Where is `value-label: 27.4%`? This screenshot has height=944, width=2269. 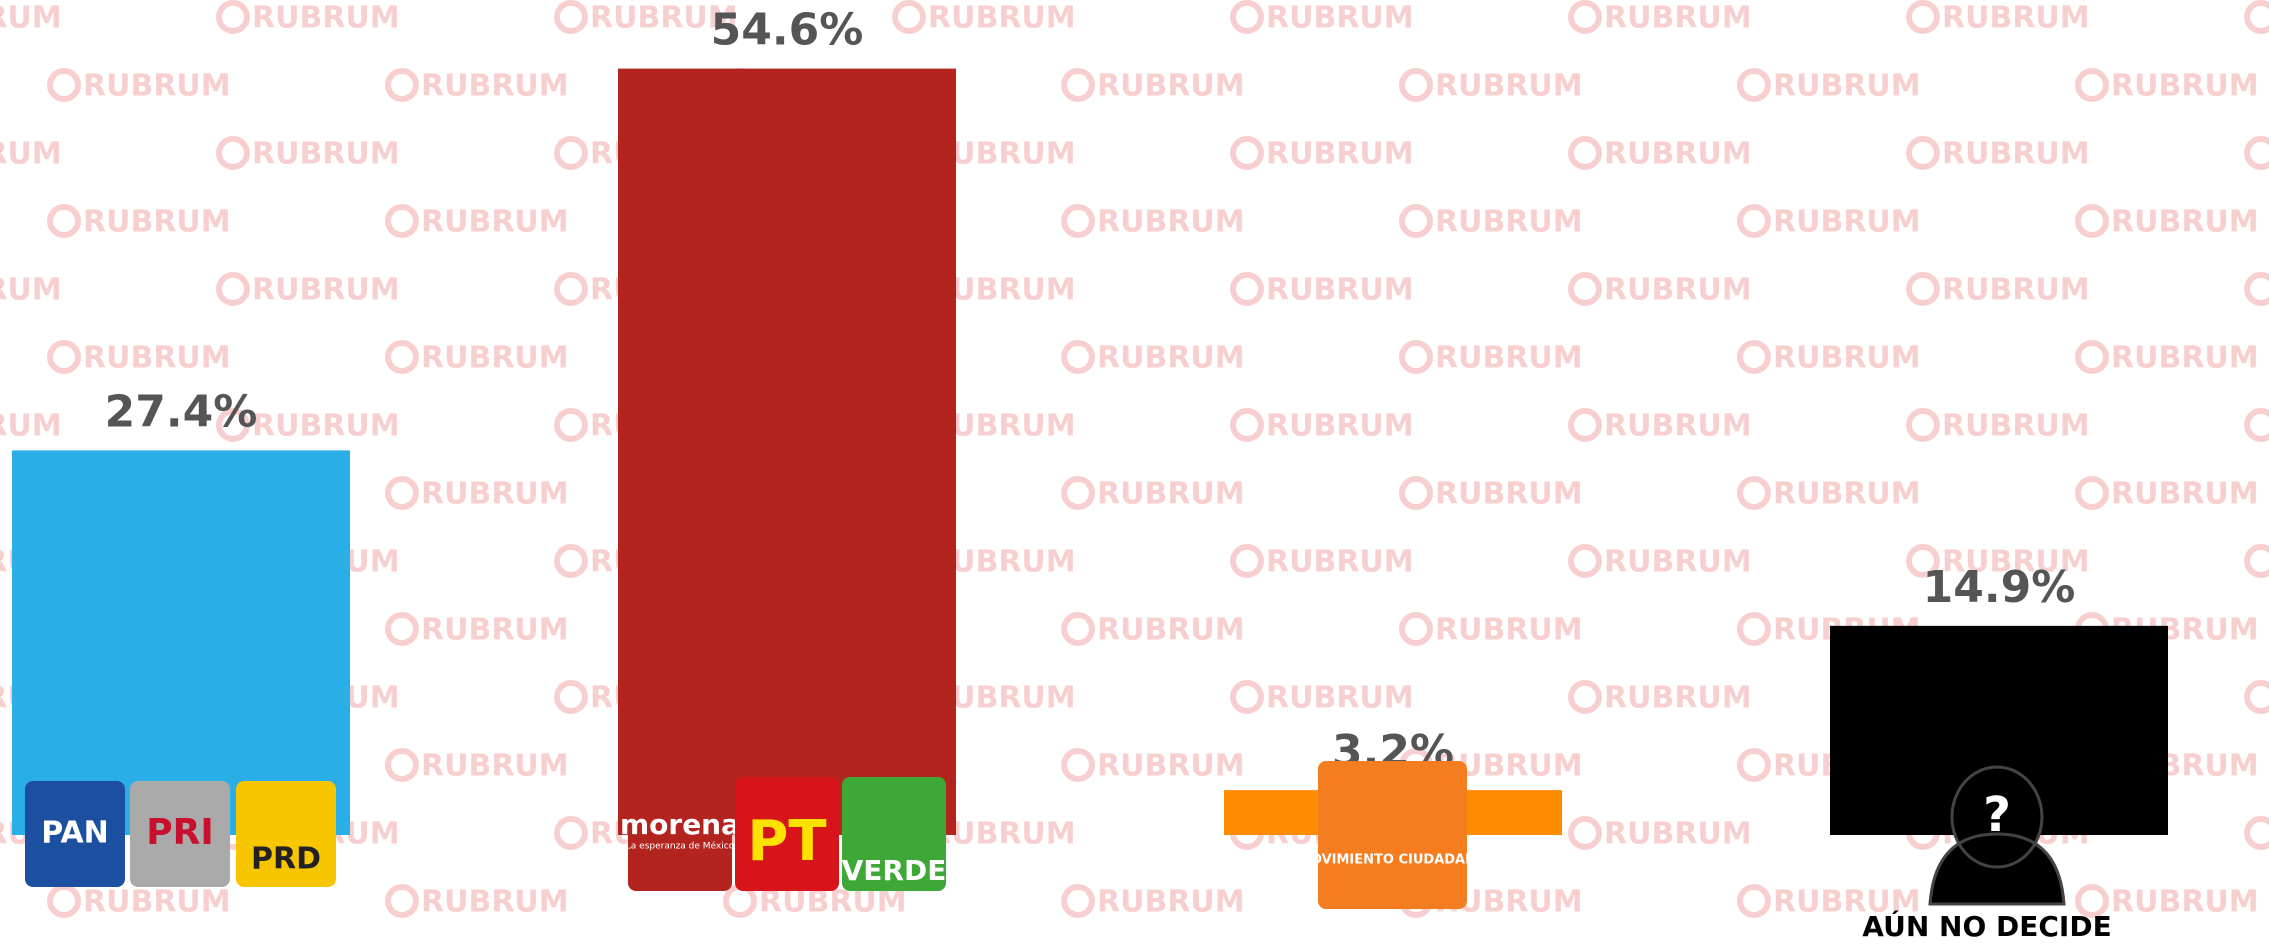 value-label: 27.4% is located at coordinates (181, 411).